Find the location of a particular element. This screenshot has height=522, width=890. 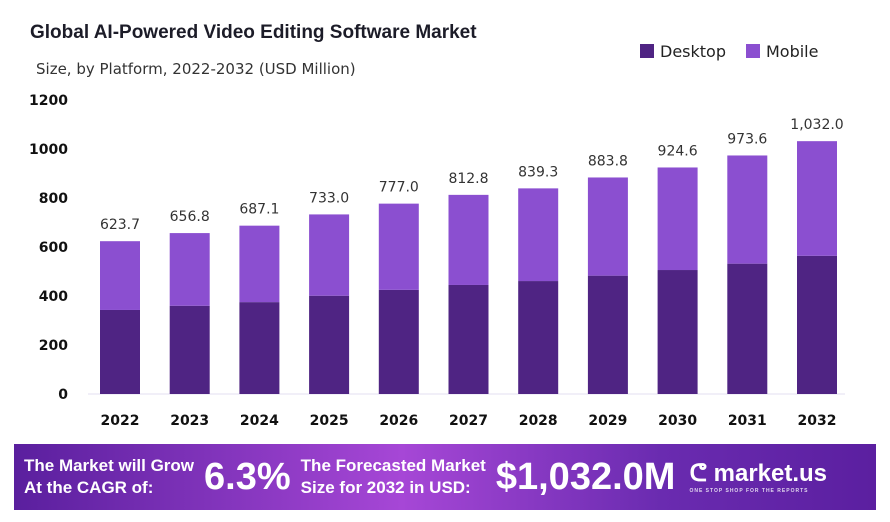

logo-row: ᕦ market.us is located at coordinates (758, 474).